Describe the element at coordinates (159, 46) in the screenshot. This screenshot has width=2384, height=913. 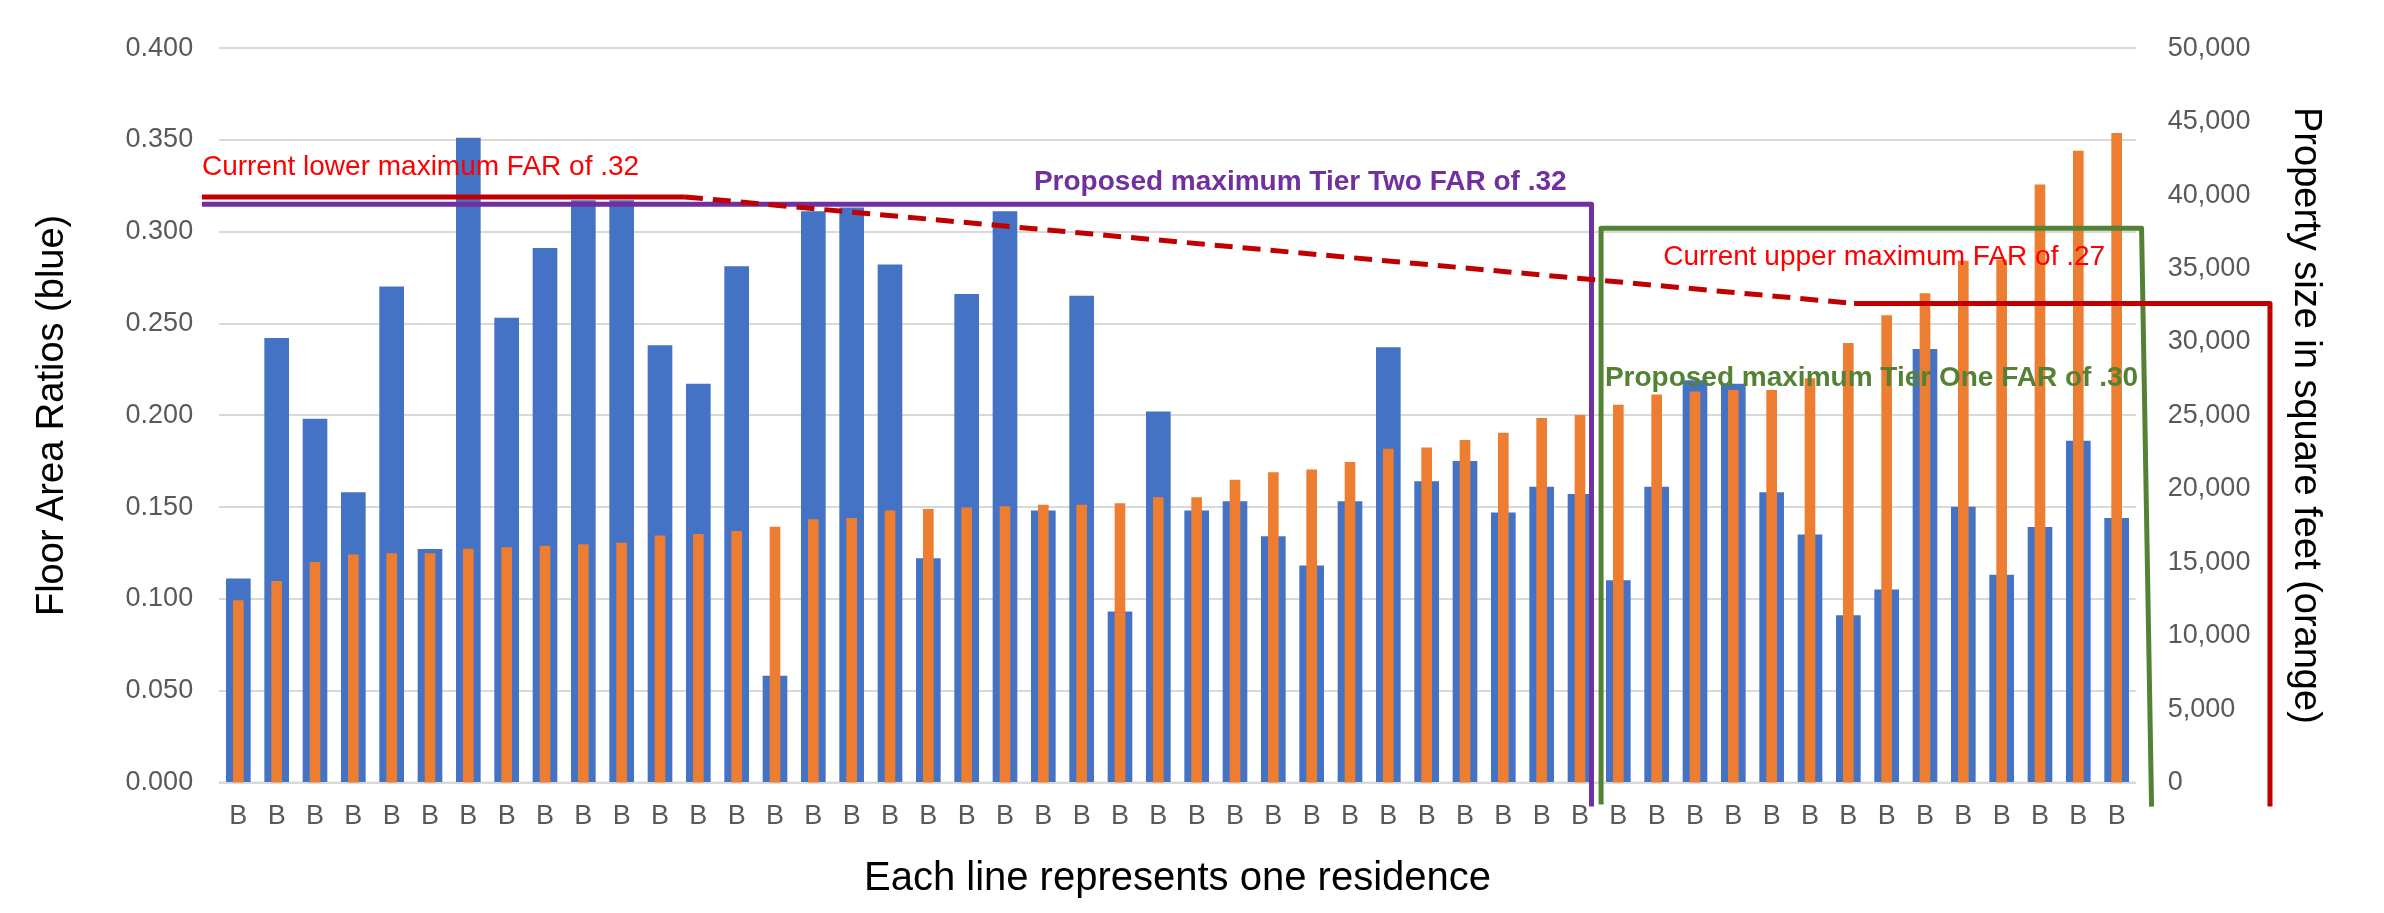
I see `y-tick-label: 0.400` at that location.